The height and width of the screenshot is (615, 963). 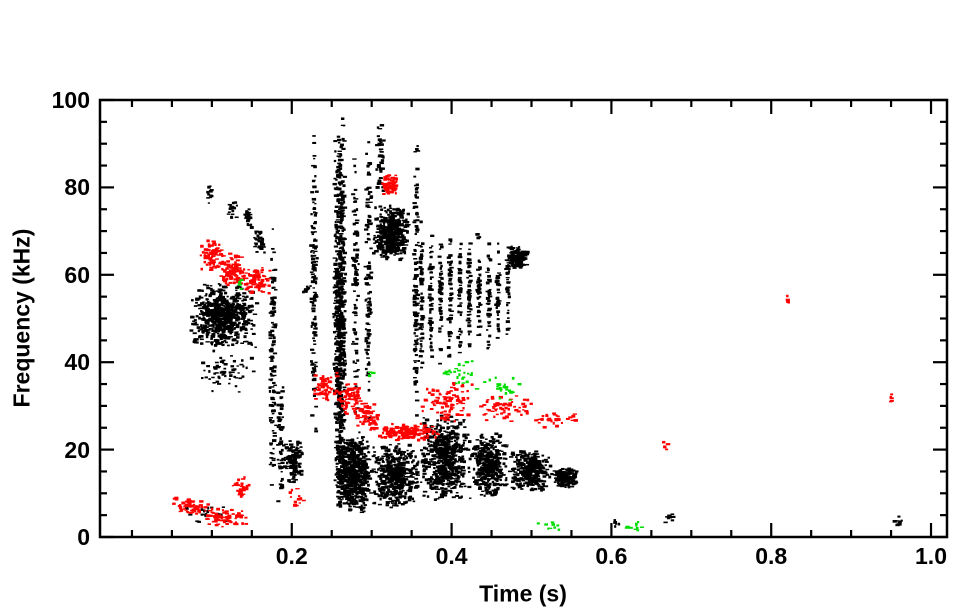 What do you see at coordinates (77, 362) in the screenshot?
I see `y-tick-label-40: 40` at bounding box center [77, 362].